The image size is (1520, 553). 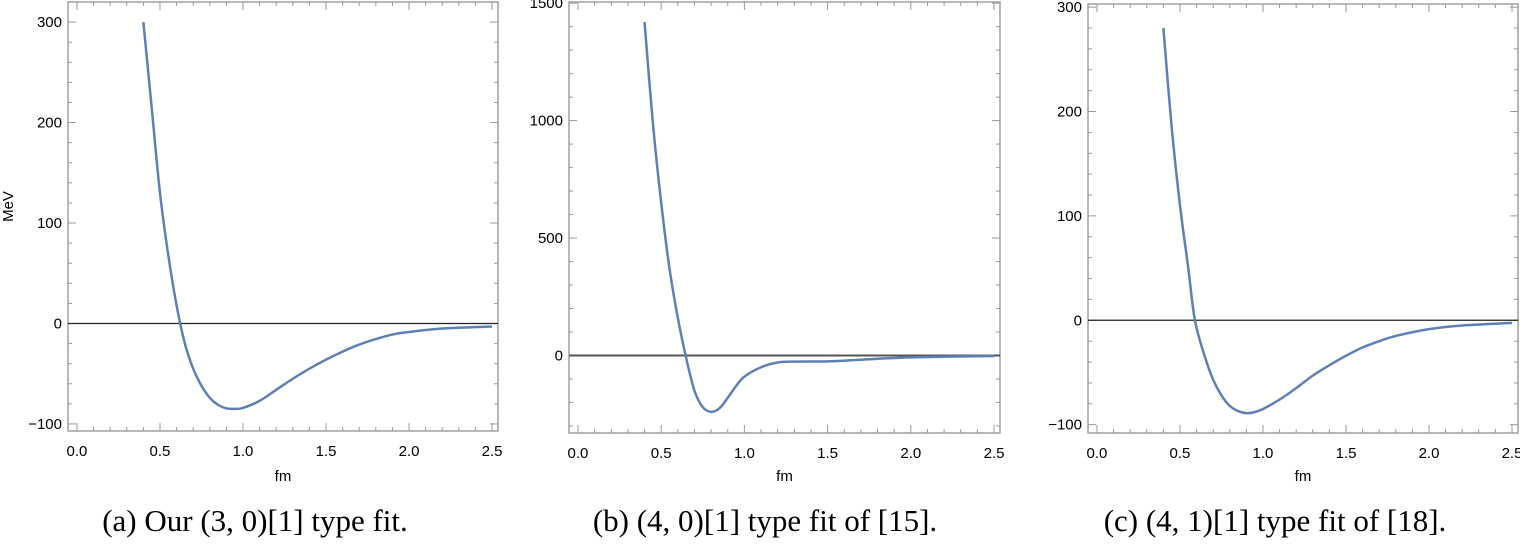 What do you see at coordinates (8, 206) in the screenshot?
I see `y-axis-label: MeV` at bounding box center [8, 206].